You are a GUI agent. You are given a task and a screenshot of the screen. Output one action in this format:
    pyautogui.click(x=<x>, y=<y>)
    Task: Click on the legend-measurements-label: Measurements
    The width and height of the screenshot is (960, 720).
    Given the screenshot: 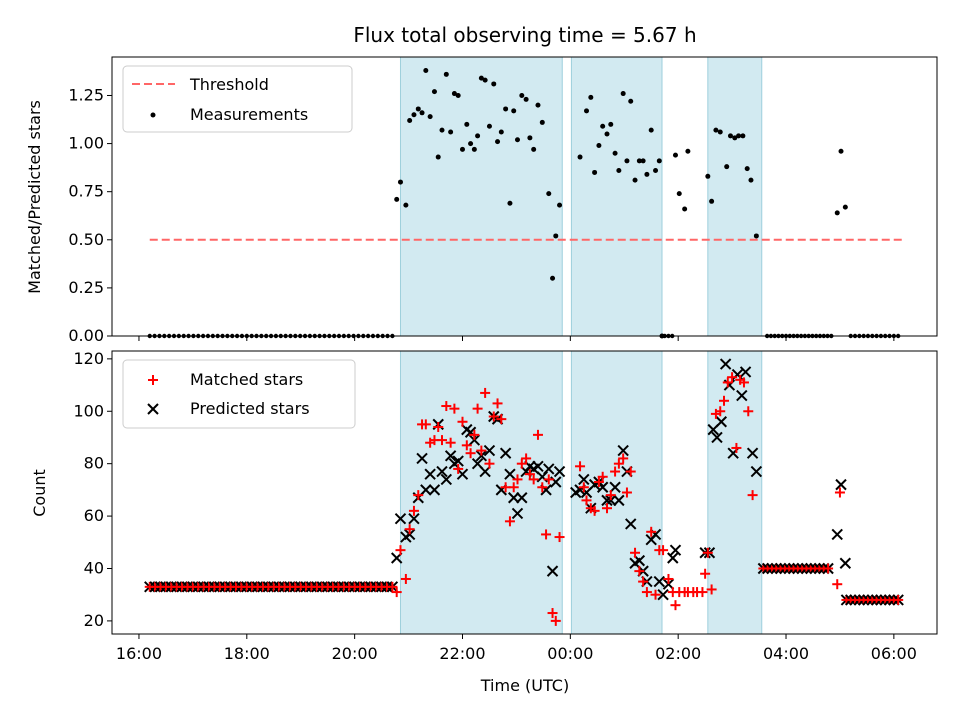 What is the action you would take?
    pyautogui.click(x=249, y=114)
    